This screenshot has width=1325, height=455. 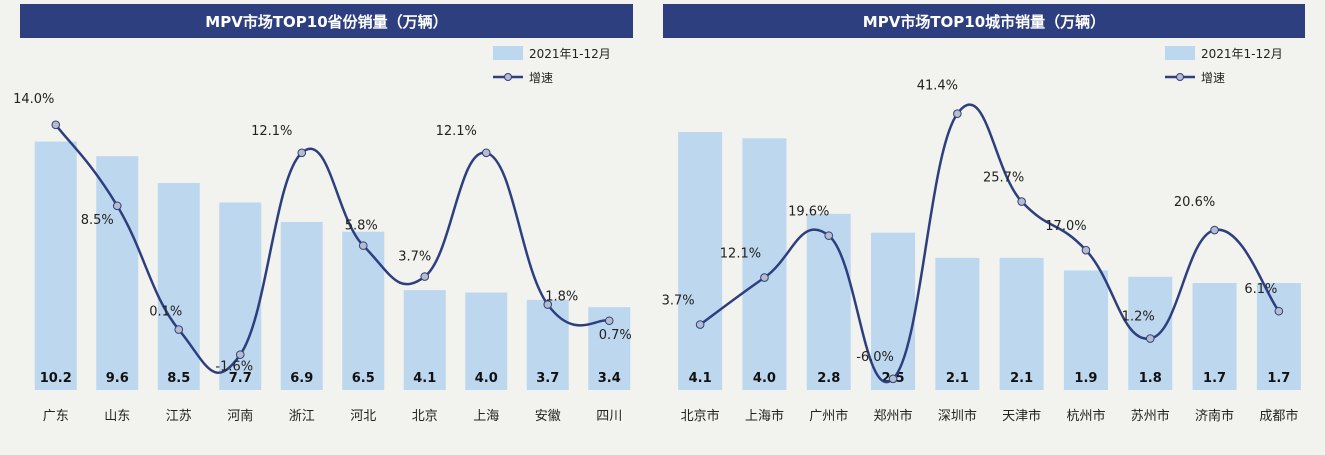 What do you see at coordinates (165, 312) in the screenshot?
I see `growth-label: 0.1%` at bounding box center [165, 312].